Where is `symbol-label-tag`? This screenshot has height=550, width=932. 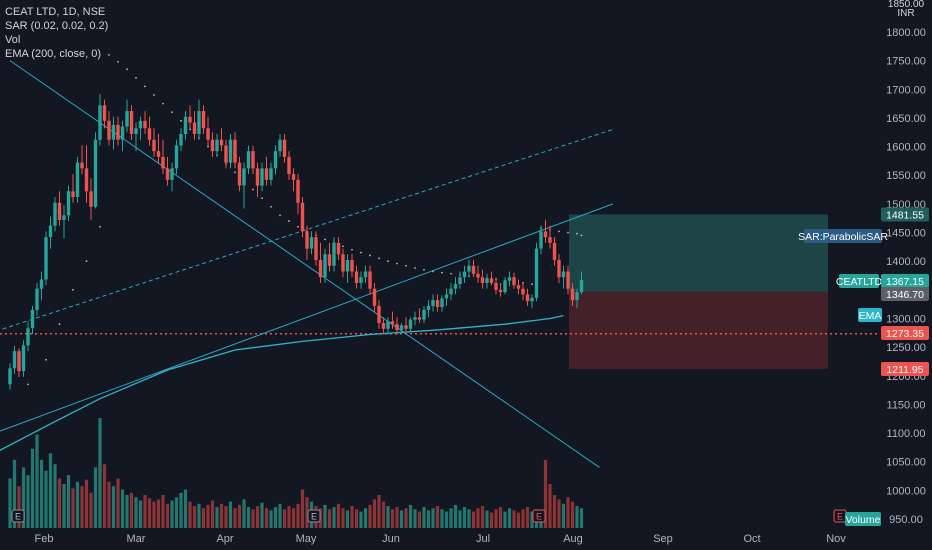
symbol-label-tag is located at coordinates (859, 281).